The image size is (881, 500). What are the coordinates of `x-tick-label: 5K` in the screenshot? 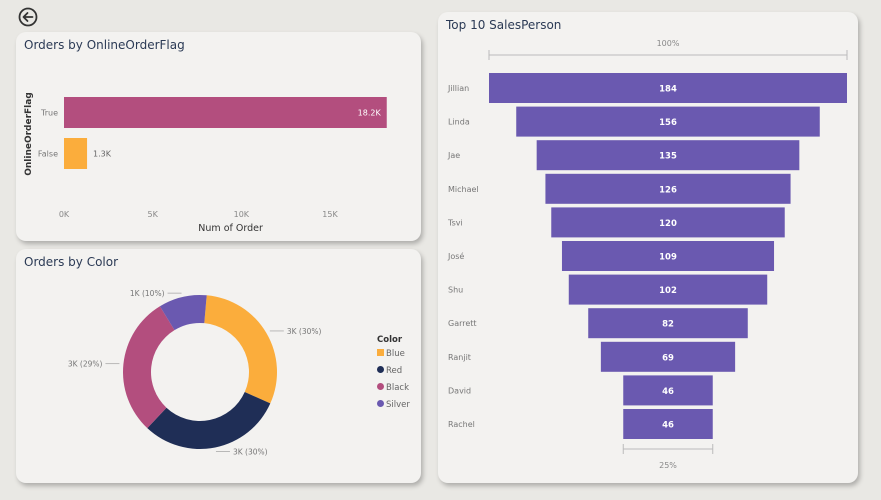 It's located at (152, 214).